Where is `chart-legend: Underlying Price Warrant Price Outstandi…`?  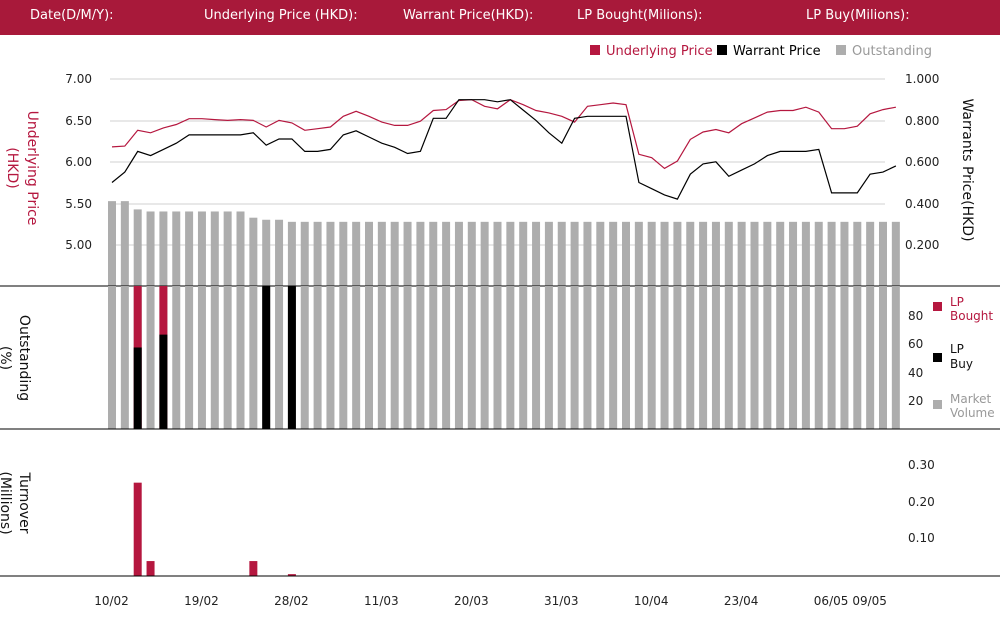 chart-legend: Underlying Price Warrant Price Outstandi… is located at coordinates (761, 51).